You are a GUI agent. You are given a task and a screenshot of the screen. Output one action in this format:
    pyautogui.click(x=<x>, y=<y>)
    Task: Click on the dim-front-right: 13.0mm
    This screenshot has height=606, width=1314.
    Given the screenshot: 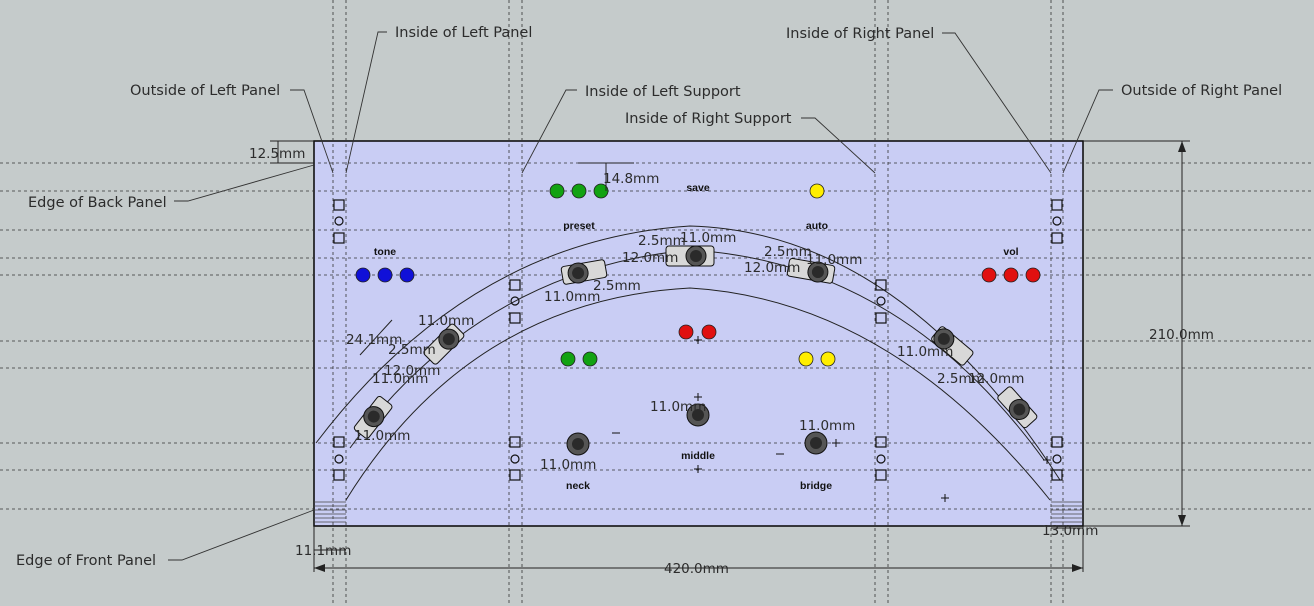 What is the action you would take?
    pyautogui.click(x=1070, y=531)
    